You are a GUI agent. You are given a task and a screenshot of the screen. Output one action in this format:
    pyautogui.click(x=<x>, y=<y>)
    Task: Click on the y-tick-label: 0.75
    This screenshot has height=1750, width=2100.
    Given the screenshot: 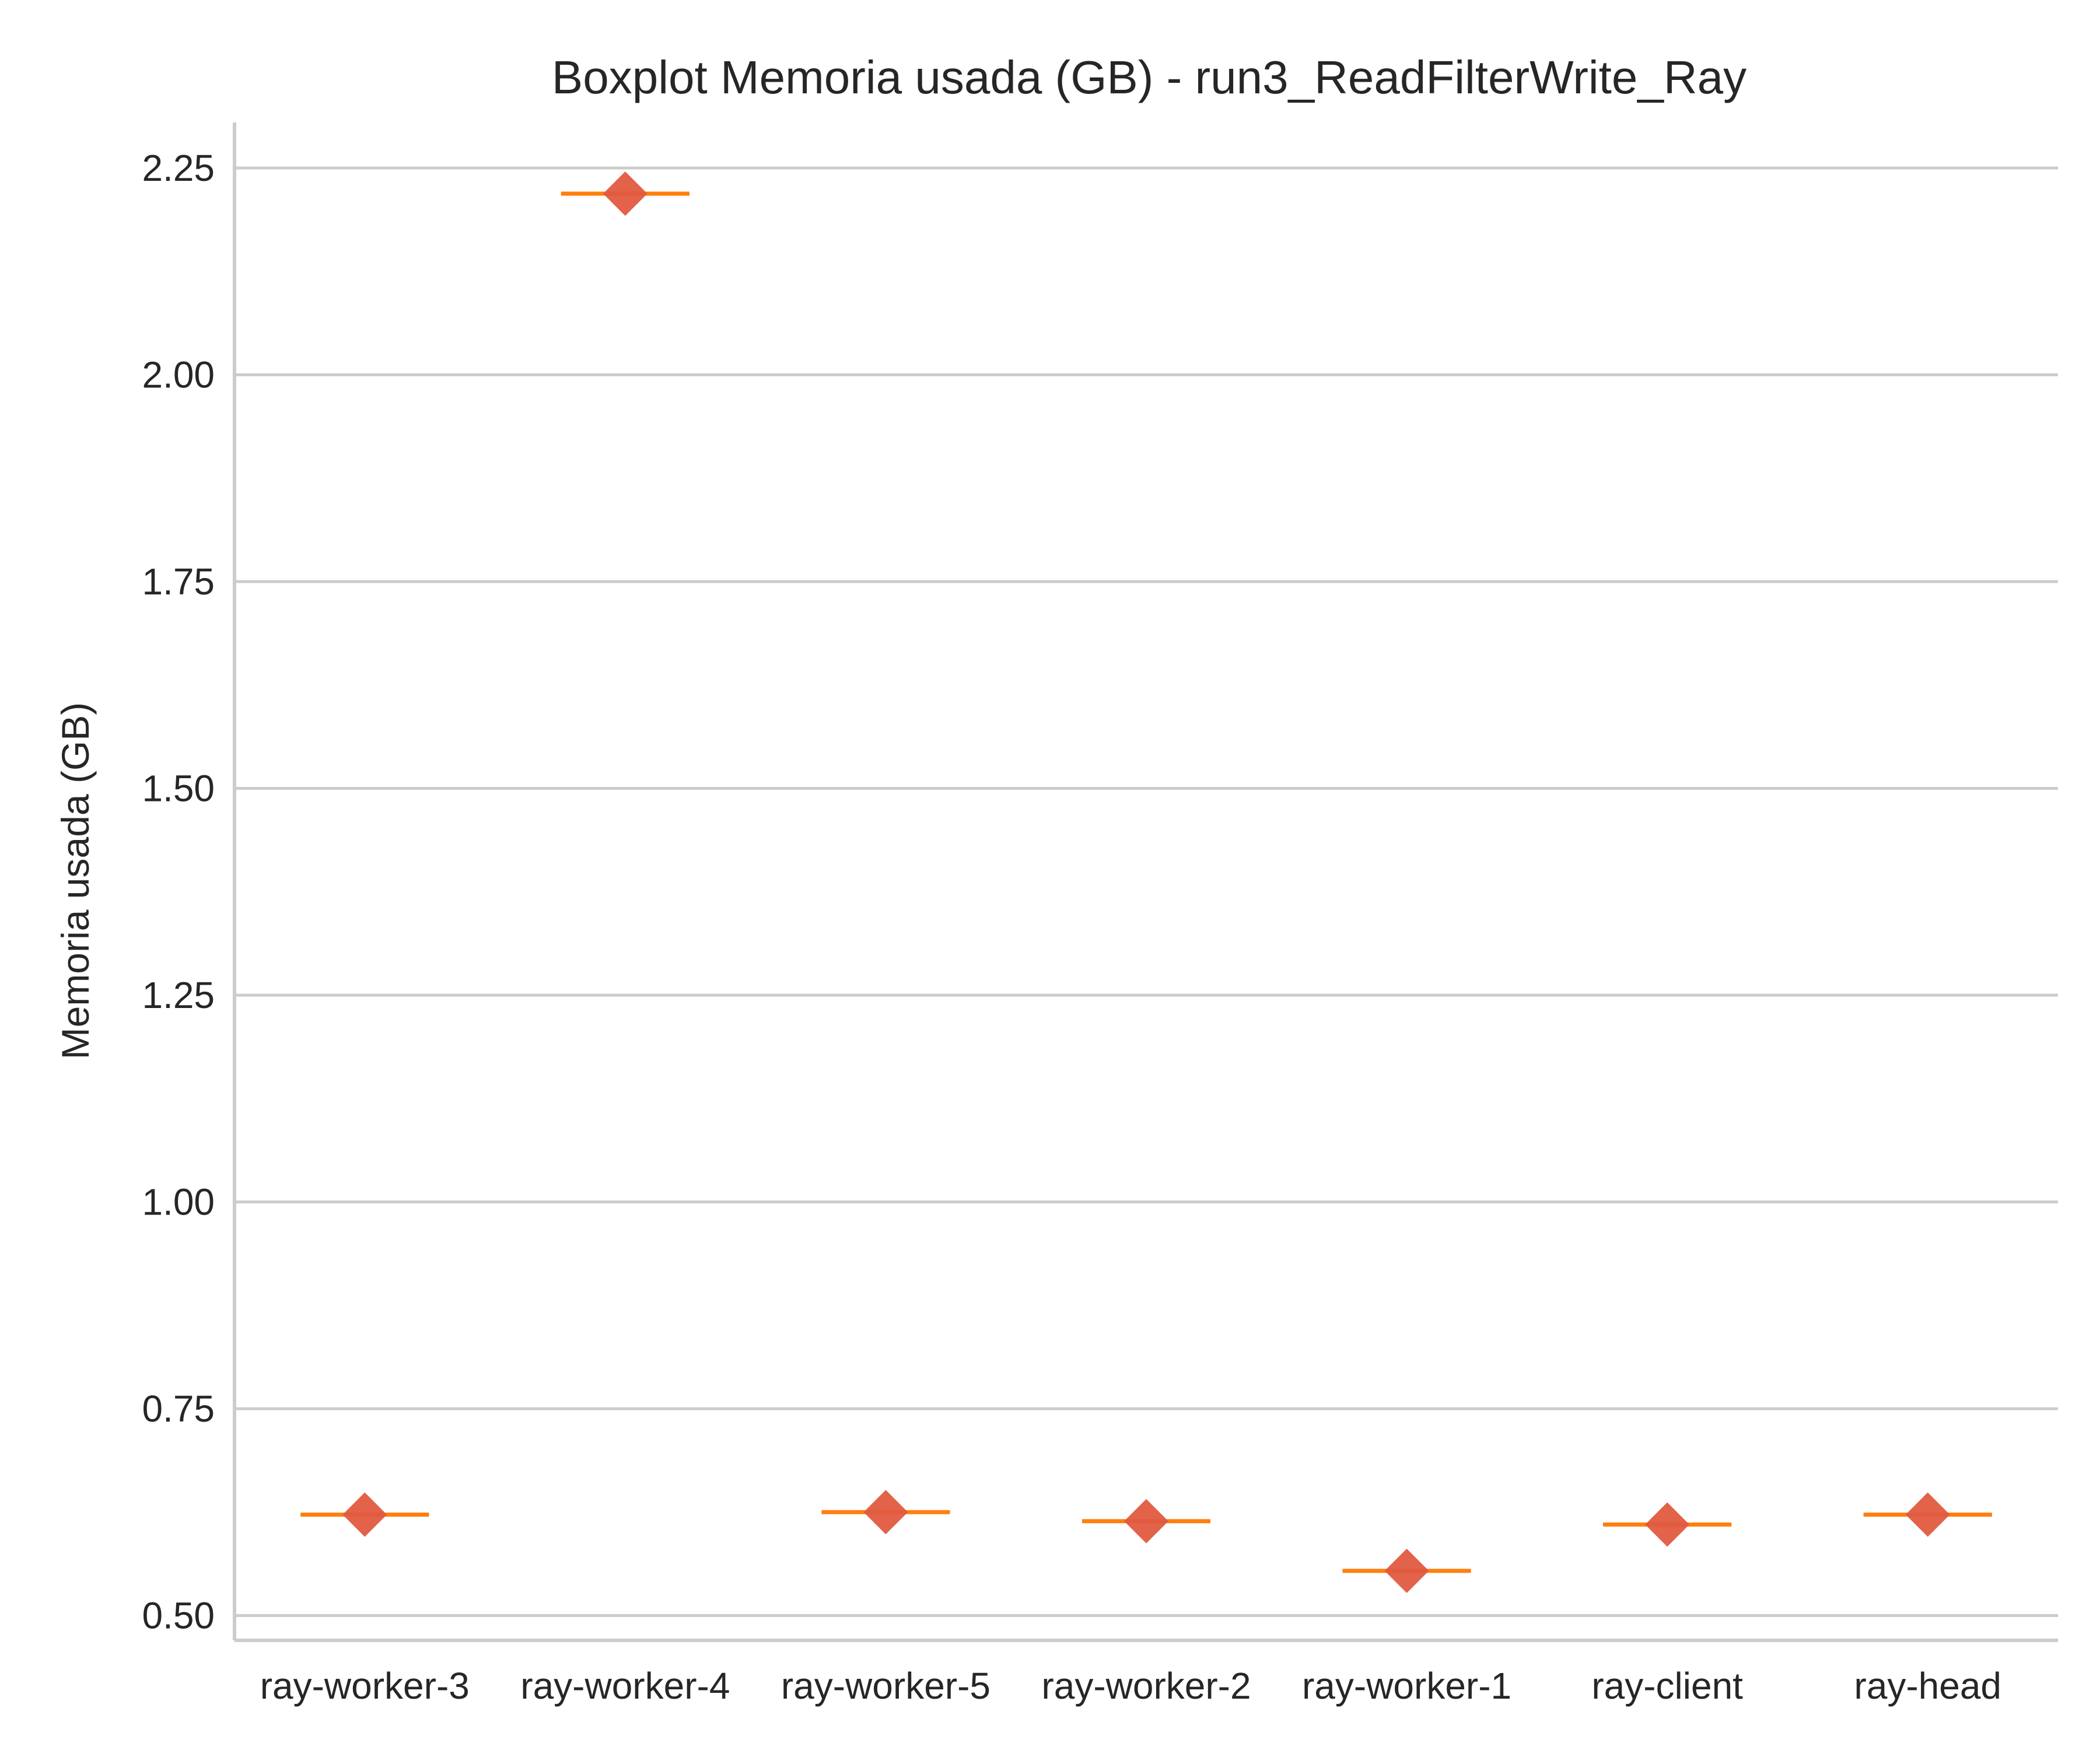 What is the action you would take?
    pyautogui.click(x=178, y=1409)
    